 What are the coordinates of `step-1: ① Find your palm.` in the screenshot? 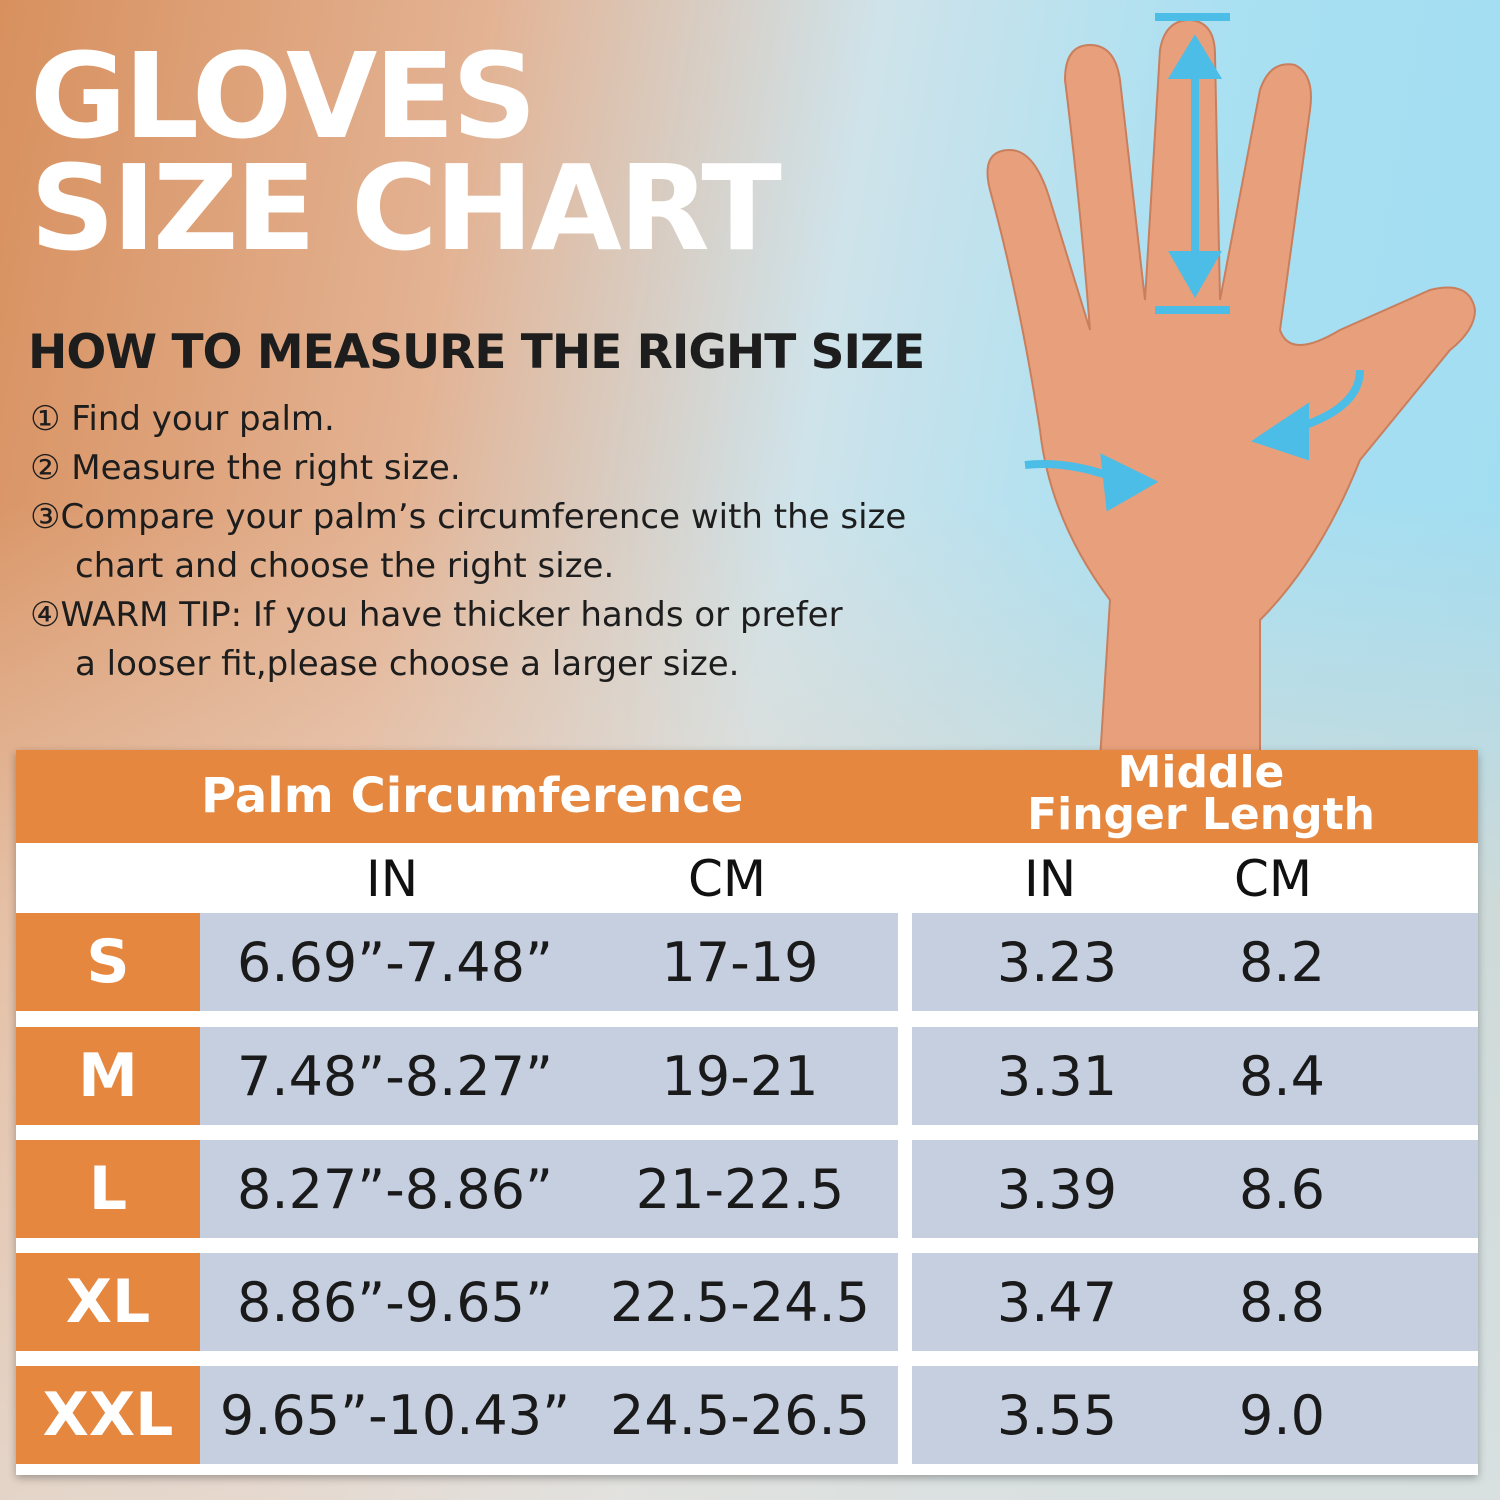 It's located at (468, 419).